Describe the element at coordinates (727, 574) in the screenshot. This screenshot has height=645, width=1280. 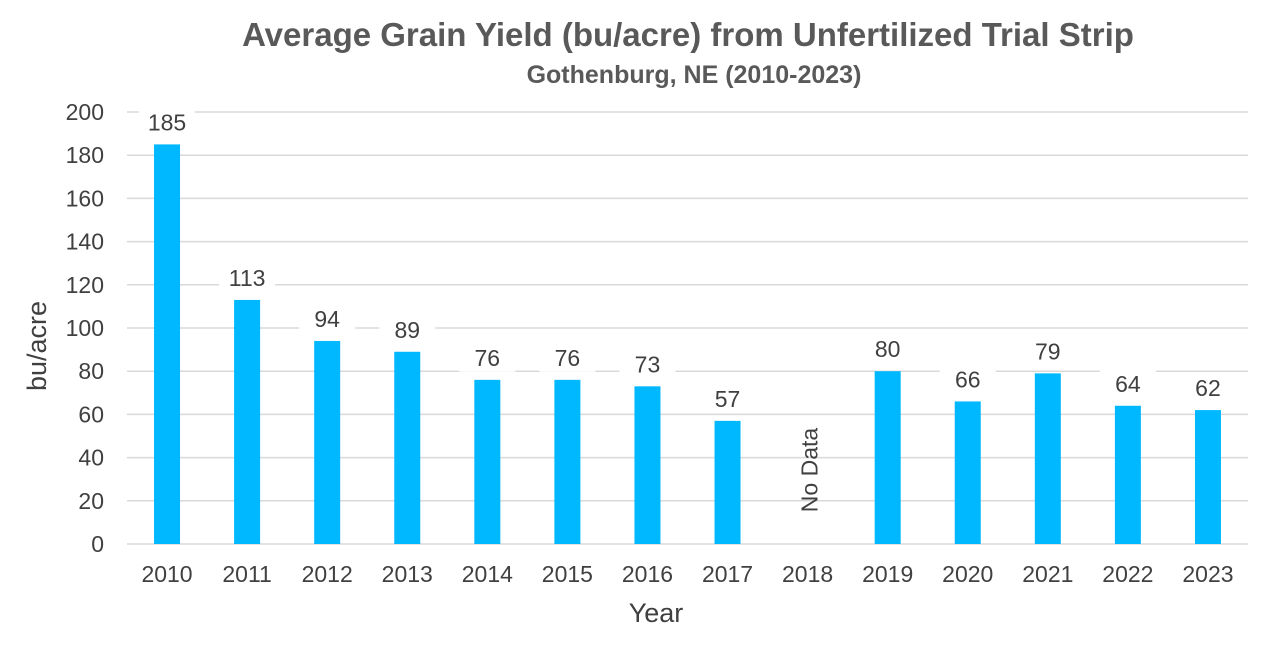
I see `x-tick-label: 2017` at that location.